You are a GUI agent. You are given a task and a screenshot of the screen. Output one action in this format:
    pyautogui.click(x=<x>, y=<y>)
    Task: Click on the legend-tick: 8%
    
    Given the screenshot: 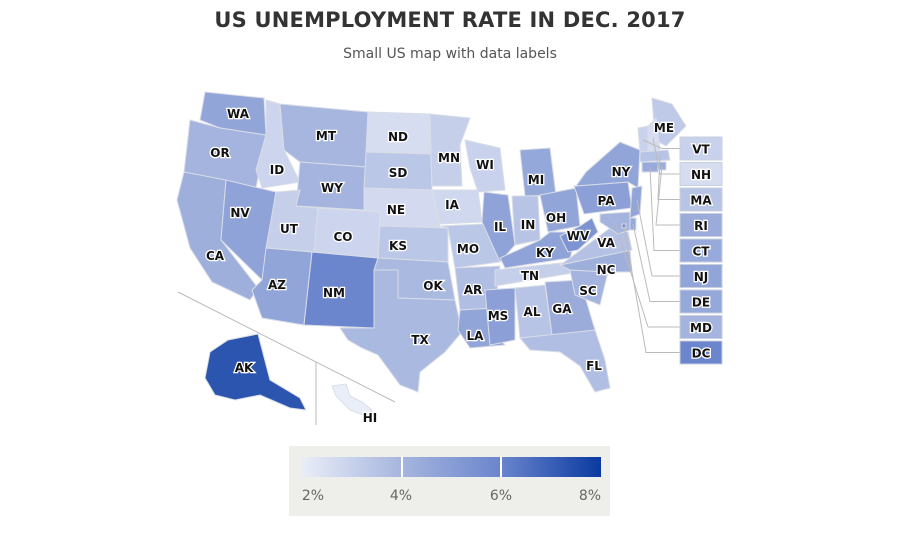 What is the action you would take?
    pyautogui.click(x=590, y=496)
    